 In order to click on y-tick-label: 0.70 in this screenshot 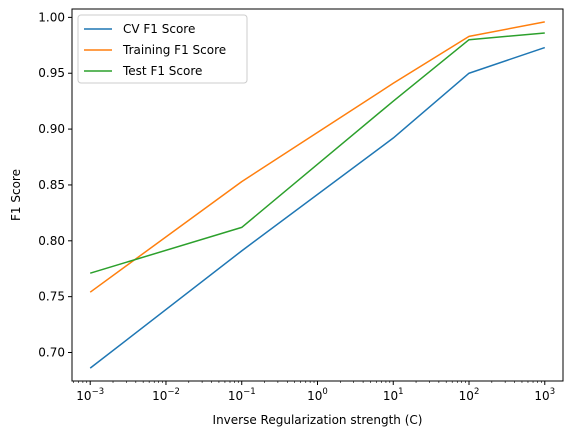, I will do `click(51, 353)`.